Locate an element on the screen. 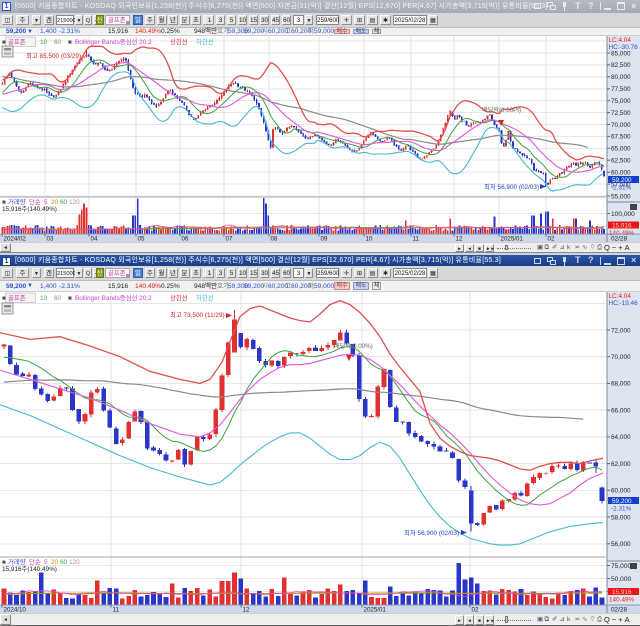 The image size is (640, 626). svg-text: 67,500 is located at coordinates (621, 137).